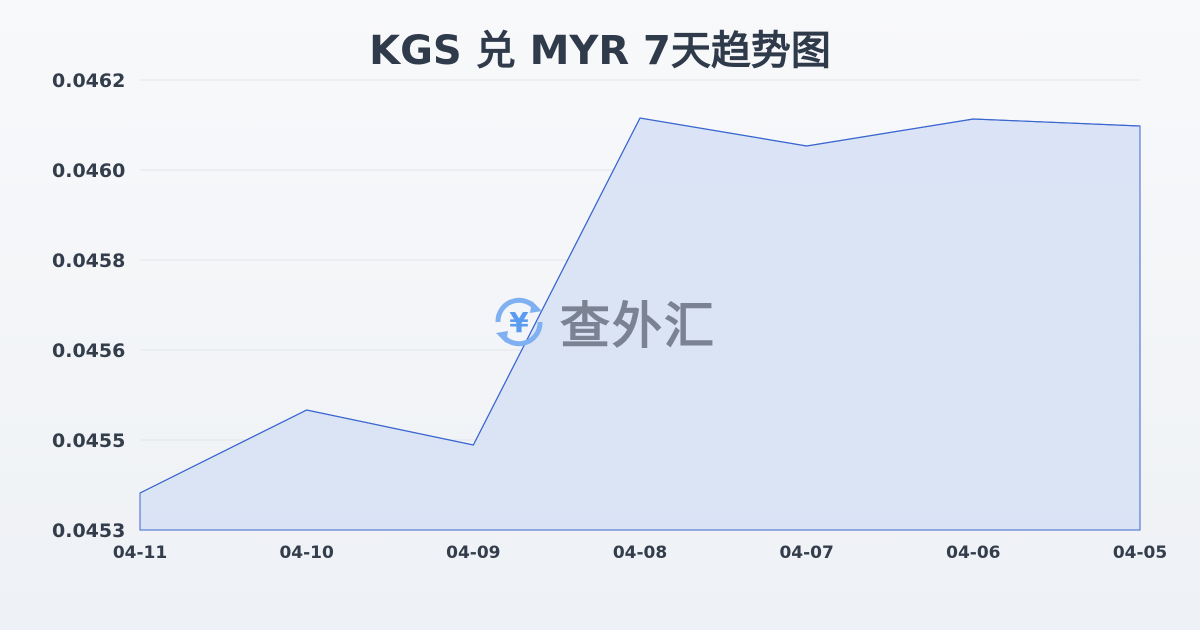 The image size is (1200, 630). Describe the element at coordinates (306, 553) in the screenshot. I see `x-tick-label: 04-10` at that location.